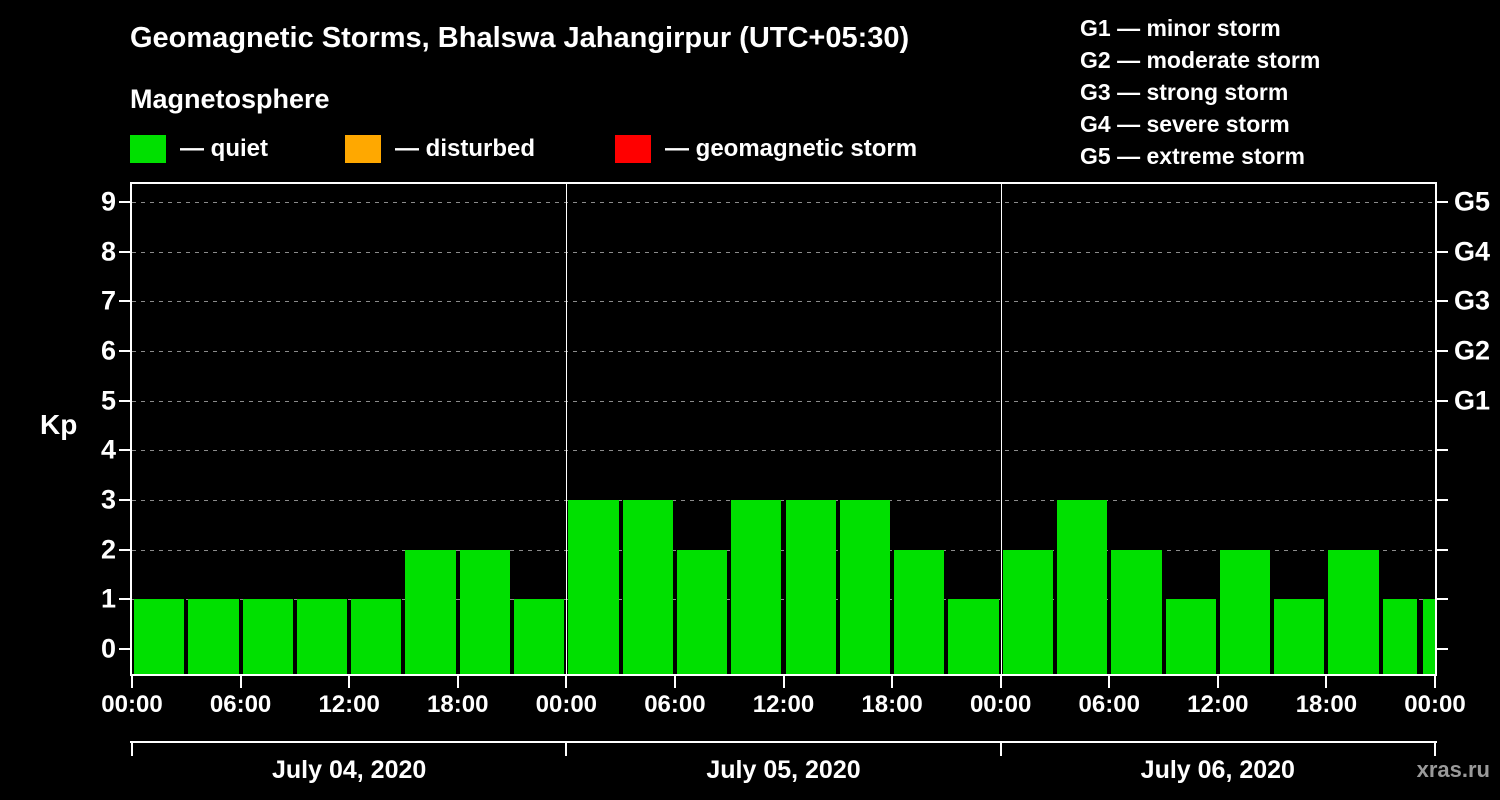 The width and height of the screenshot is (1500, 800). Describe the element at coordinates (1200, 60) in the screenshot. I see `g-scale-legend-item-g2: G2 — moderate storm` at that location.